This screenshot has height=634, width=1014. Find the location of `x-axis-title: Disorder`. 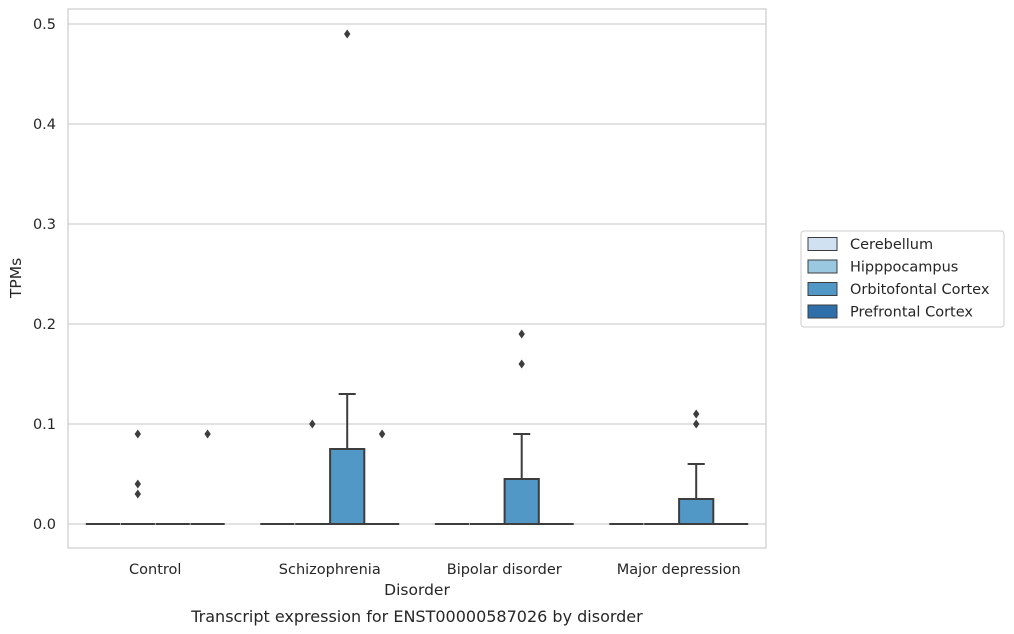

x-axis-title: Disorder is located at coordinates (417, 590).